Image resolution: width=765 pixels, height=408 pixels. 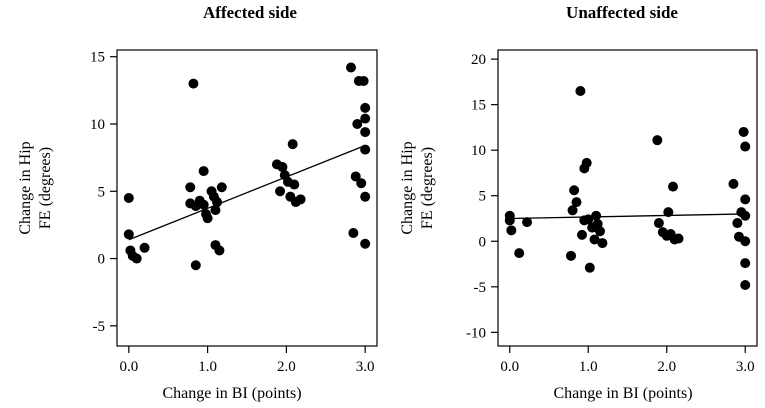 What do you see at coordinates (45, 188) in the screenshot?
I see `affected-ylabel-line2: FE (degrees)` at bounding box center [45, 188].